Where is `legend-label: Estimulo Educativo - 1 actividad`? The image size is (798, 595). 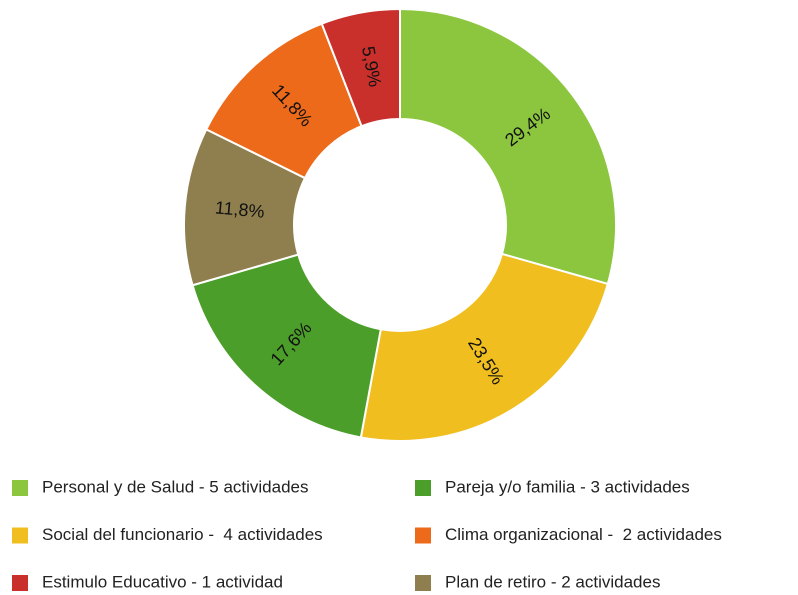 legend-label: Estimulo Educativo - 1 actividad is located at coordinates (162, 581).